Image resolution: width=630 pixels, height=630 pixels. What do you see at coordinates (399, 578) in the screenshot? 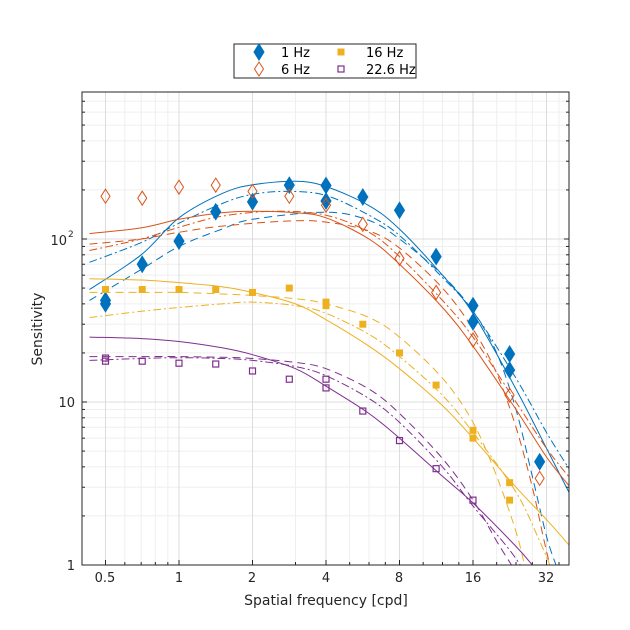
I see `x-tick-label: 8` at bounding box center [399, 578].